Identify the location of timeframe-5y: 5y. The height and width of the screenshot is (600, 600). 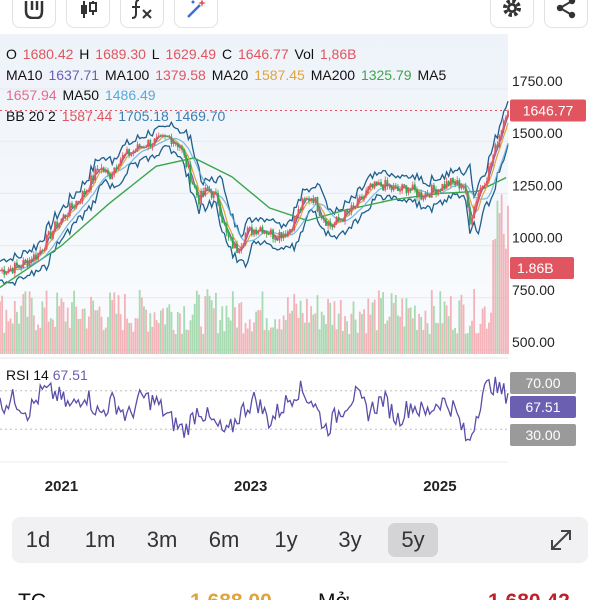
(413, 540).